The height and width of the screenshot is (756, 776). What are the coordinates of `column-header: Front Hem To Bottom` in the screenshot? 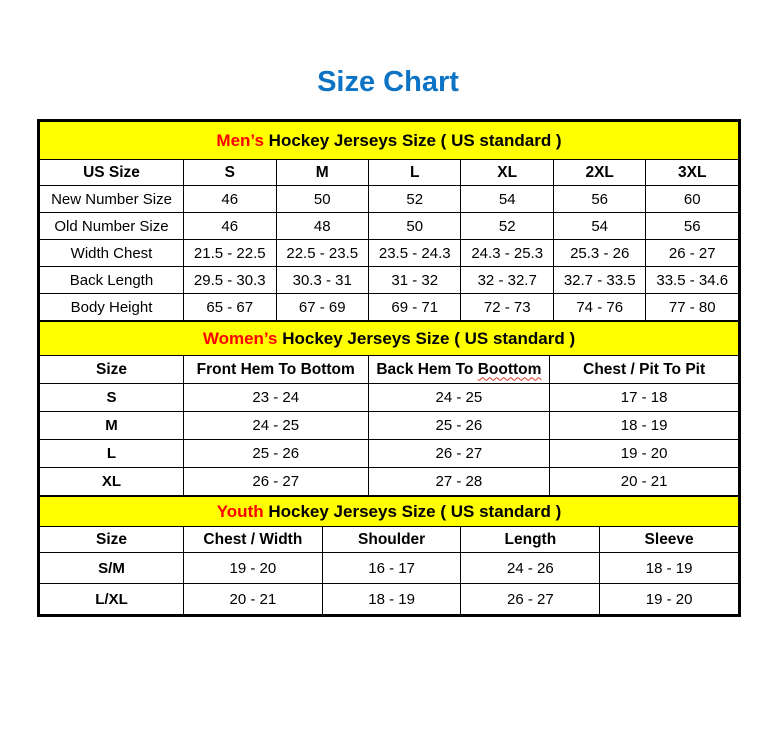 It's located at (275, 369).